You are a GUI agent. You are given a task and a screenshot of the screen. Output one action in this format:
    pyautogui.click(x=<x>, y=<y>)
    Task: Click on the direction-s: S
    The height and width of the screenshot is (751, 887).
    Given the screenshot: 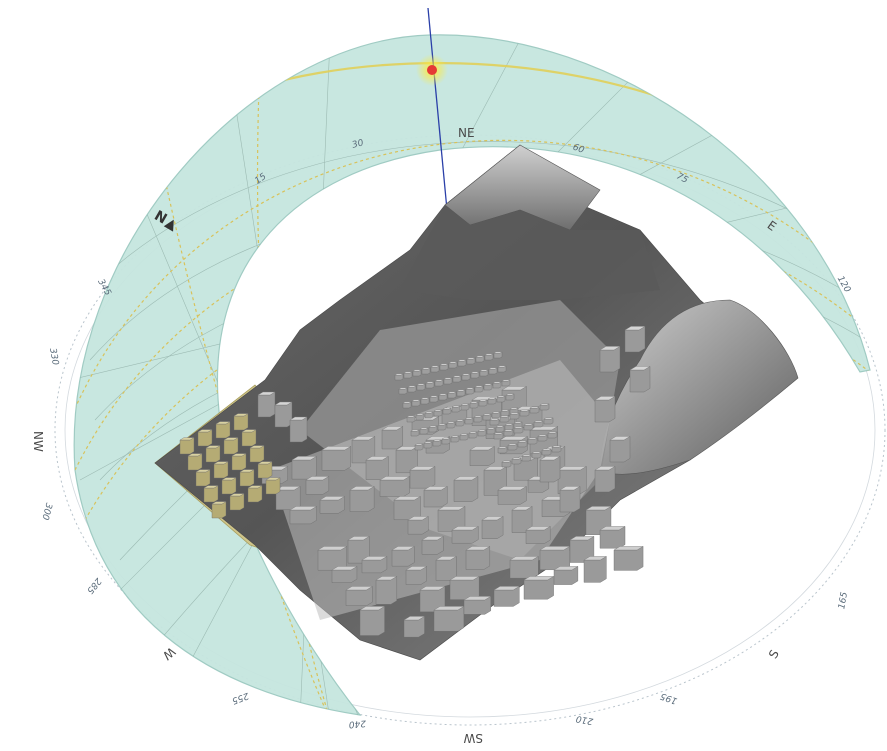 What is the action you would take?
    pyautogui.click(x=774, y=654)
    